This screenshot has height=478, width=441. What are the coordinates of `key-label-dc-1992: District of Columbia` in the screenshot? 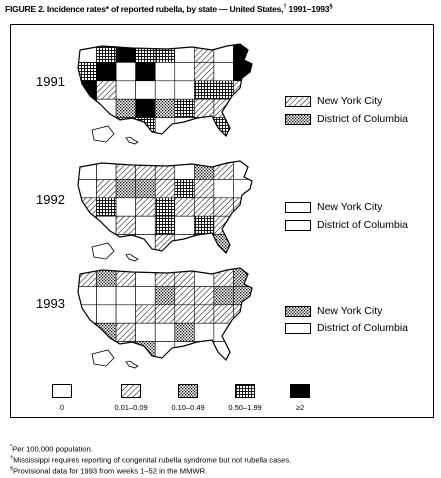 It's located at (363, 225).